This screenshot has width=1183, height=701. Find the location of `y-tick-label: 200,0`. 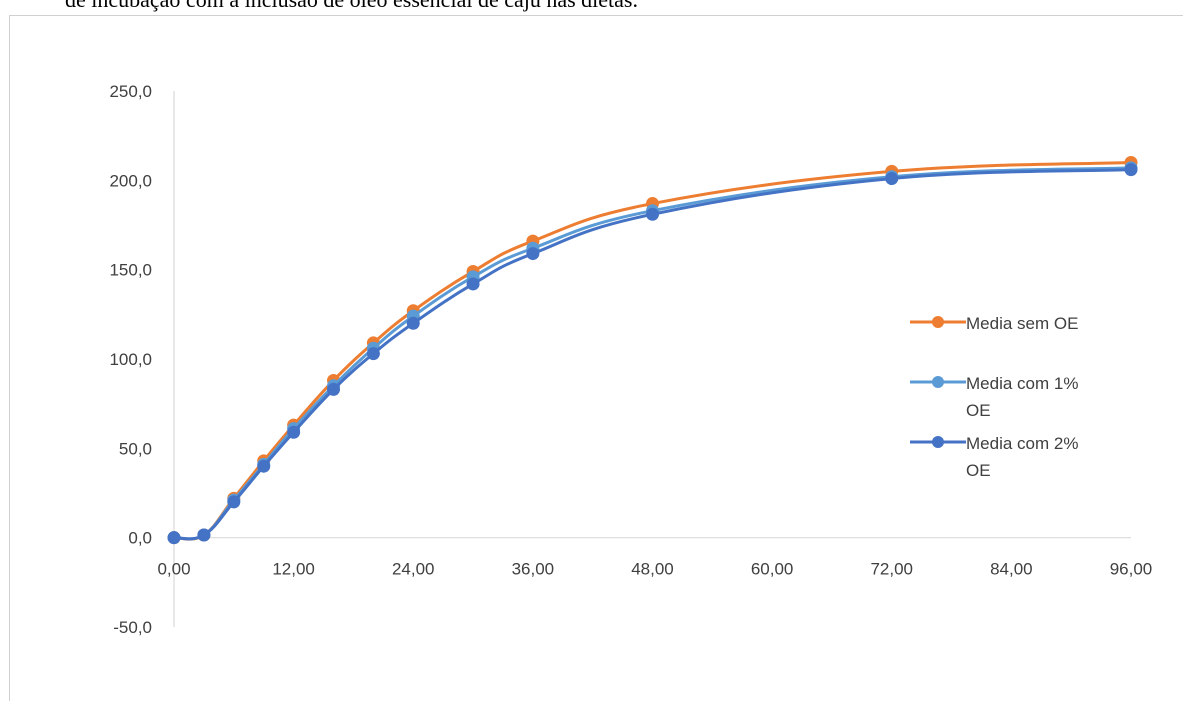

y-tick-label: 200,0 is located at coordinates (130, 180).